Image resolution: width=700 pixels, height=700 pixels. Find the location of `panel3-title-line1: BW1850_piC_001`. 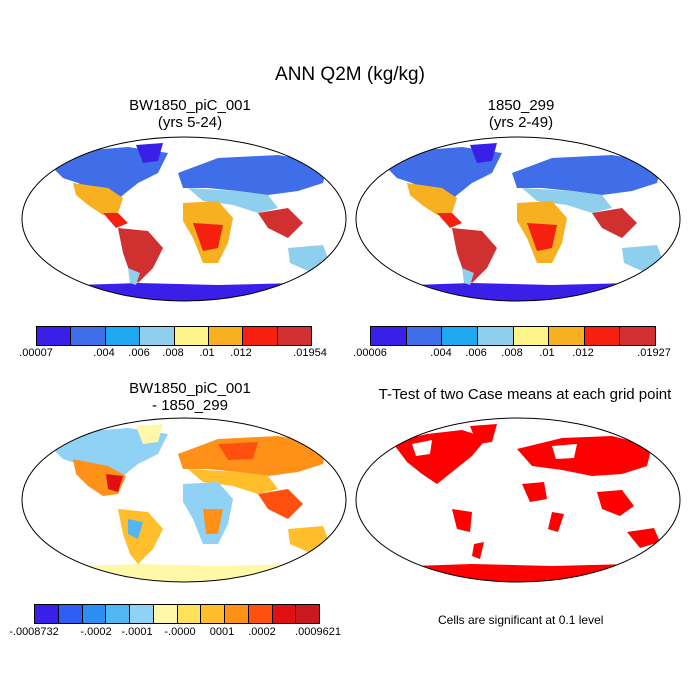

panel3-title-line1: BW1850_piC_001 is located at coordinates (190, 388).